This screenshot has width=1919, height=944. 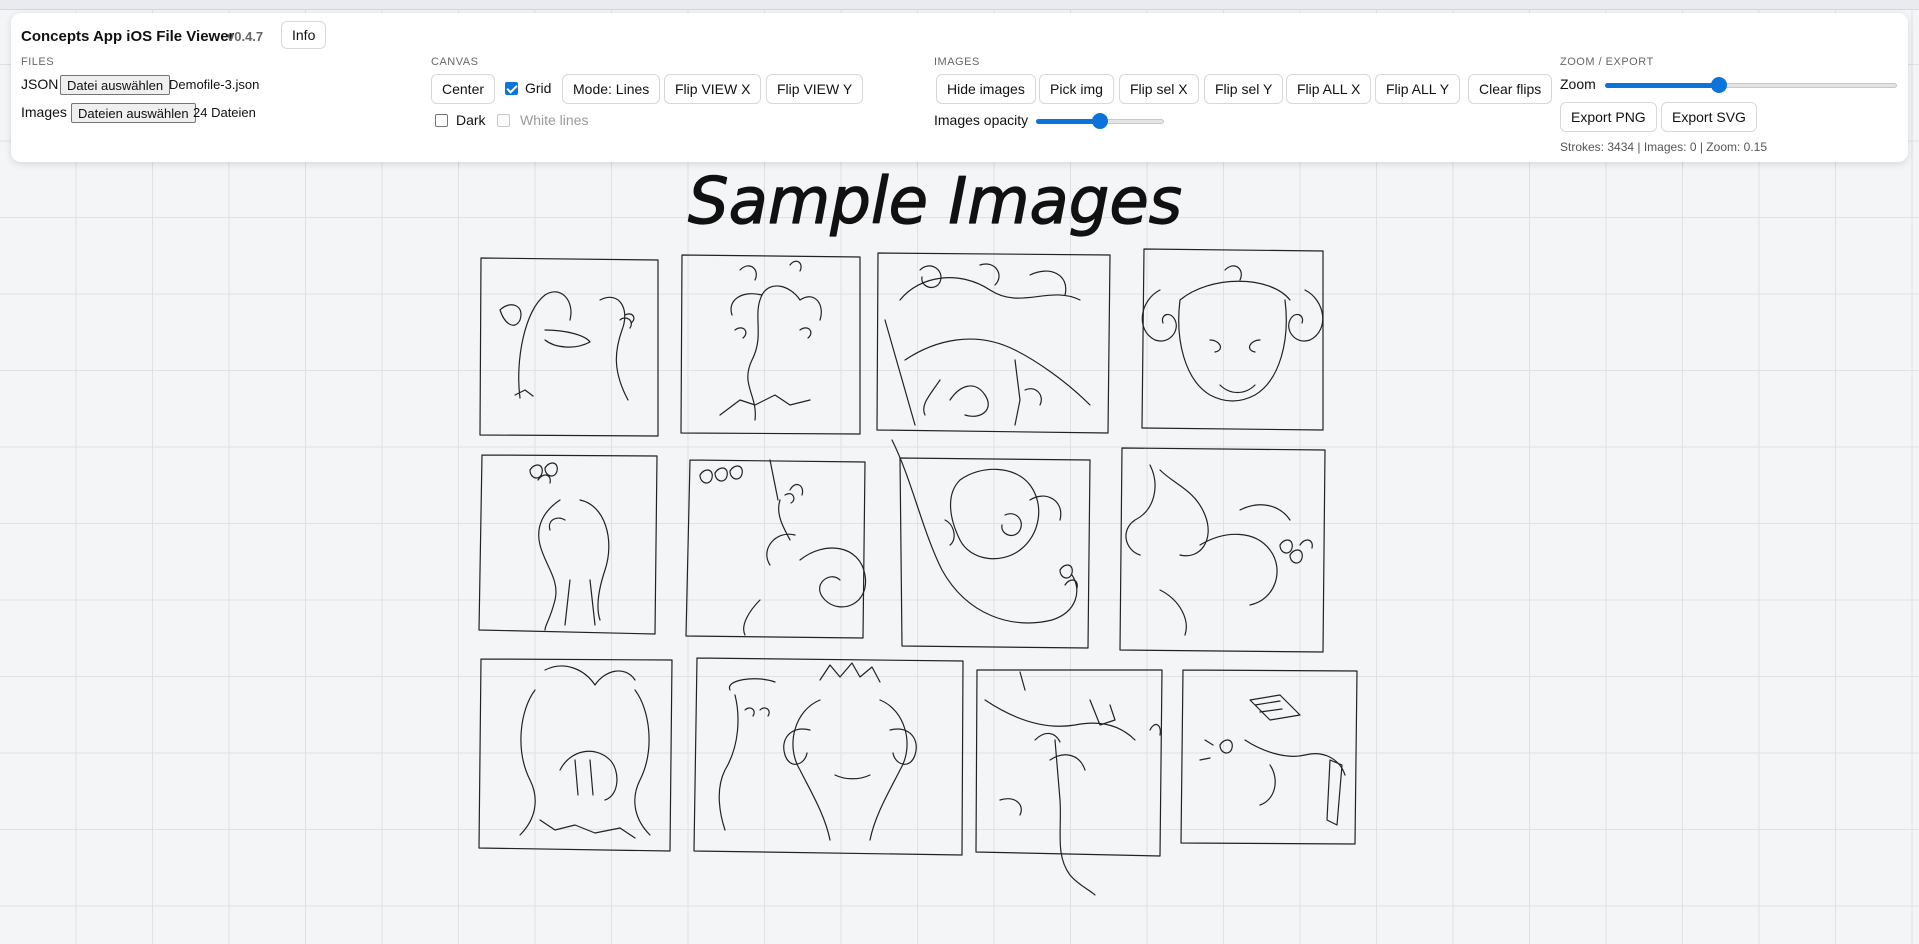 What do you see at coordinates (1418, 89) in the screenshot?
I see `flip-all-y-button: Flip ALL Y` at bounding box center [1418, 89].